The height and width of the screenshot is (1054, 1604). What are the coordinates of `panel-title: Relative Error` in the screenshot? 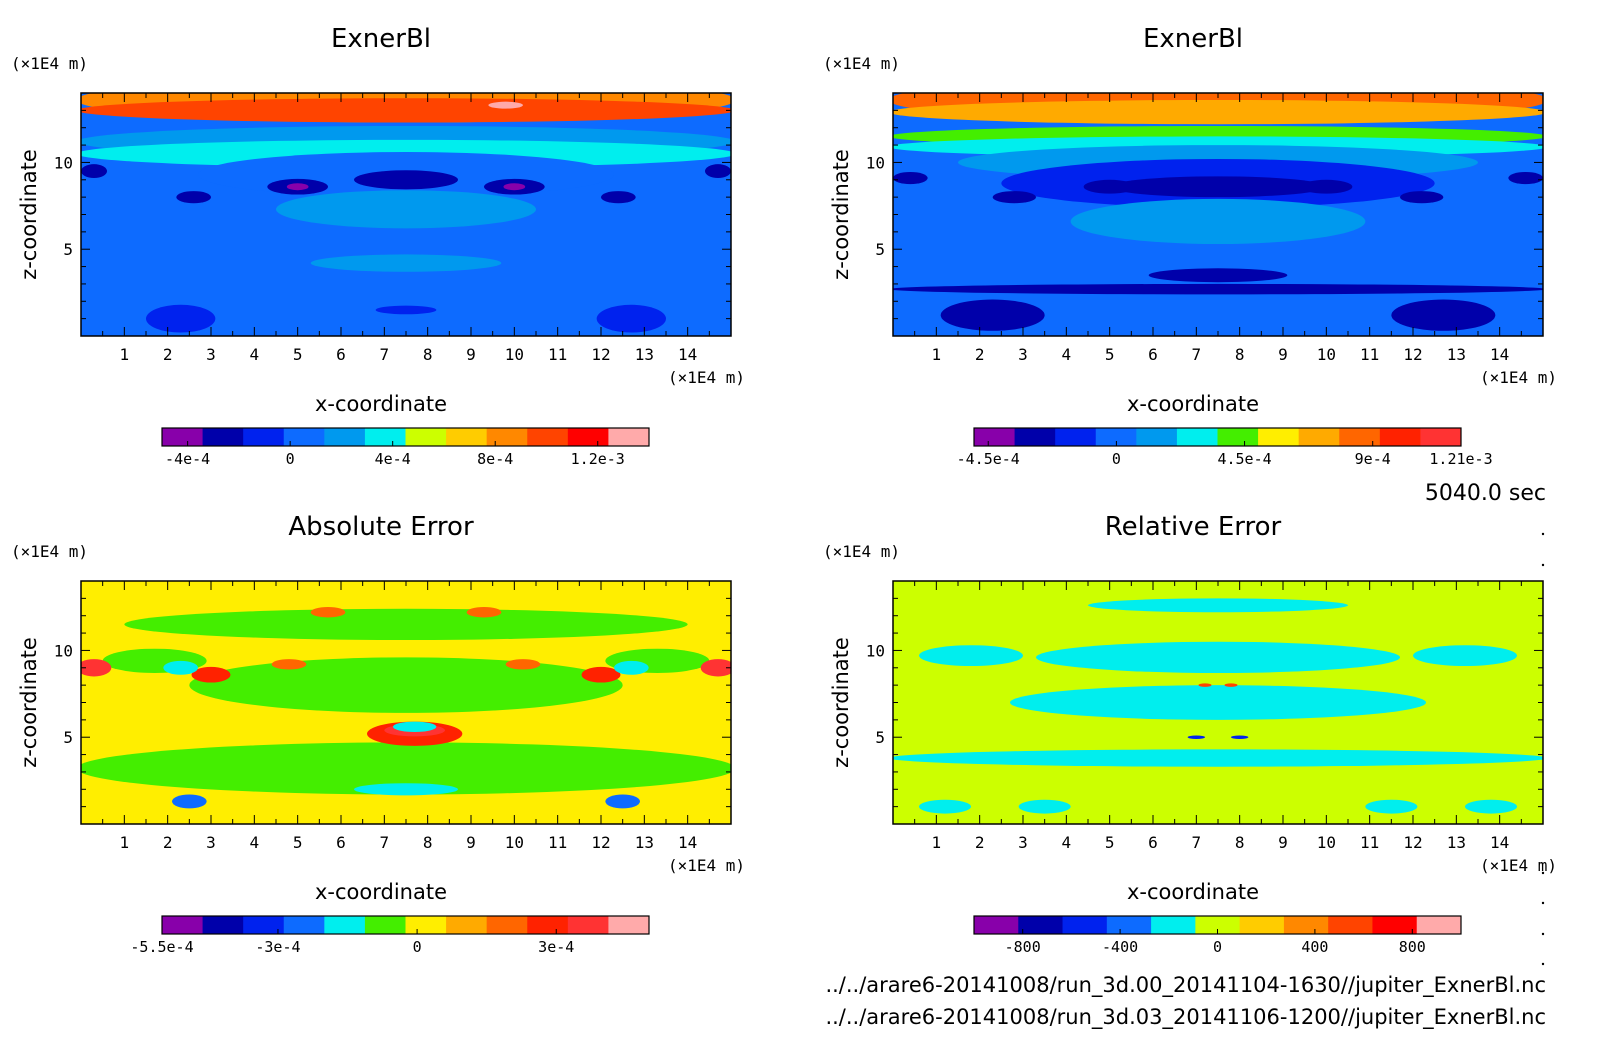 It's located at (1193, 527).